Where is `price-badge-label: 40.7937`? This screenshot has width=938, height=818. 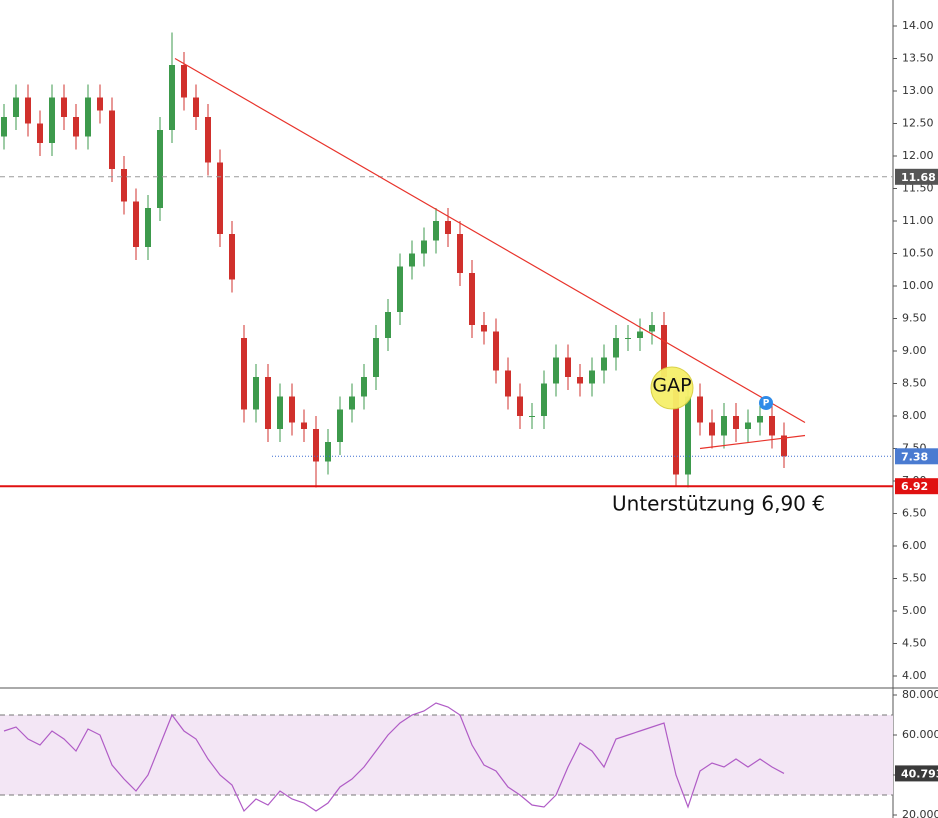
price-badge-label: 40.7937 is located at coordinates (919, 773).